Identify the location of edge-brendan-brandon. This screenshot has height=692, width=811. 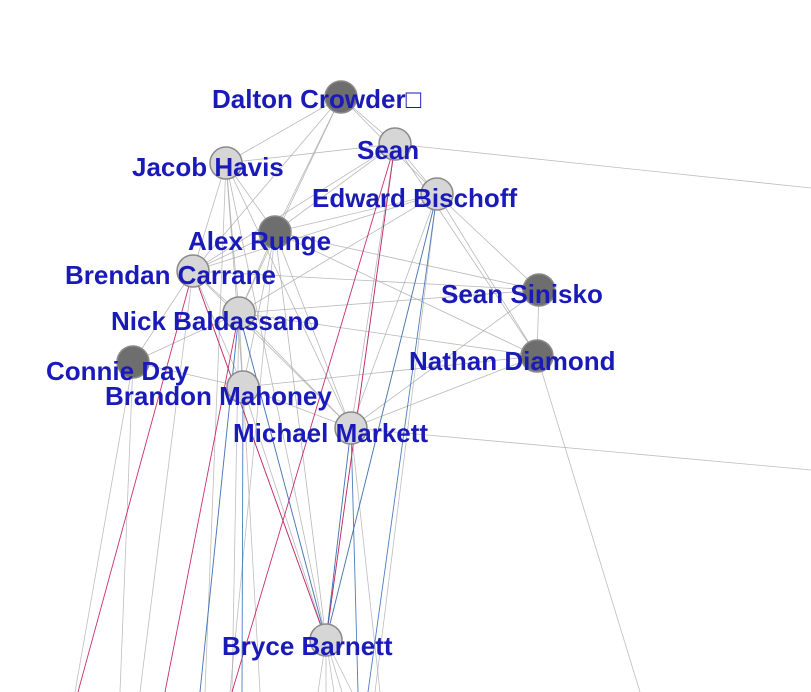
(218, 329).